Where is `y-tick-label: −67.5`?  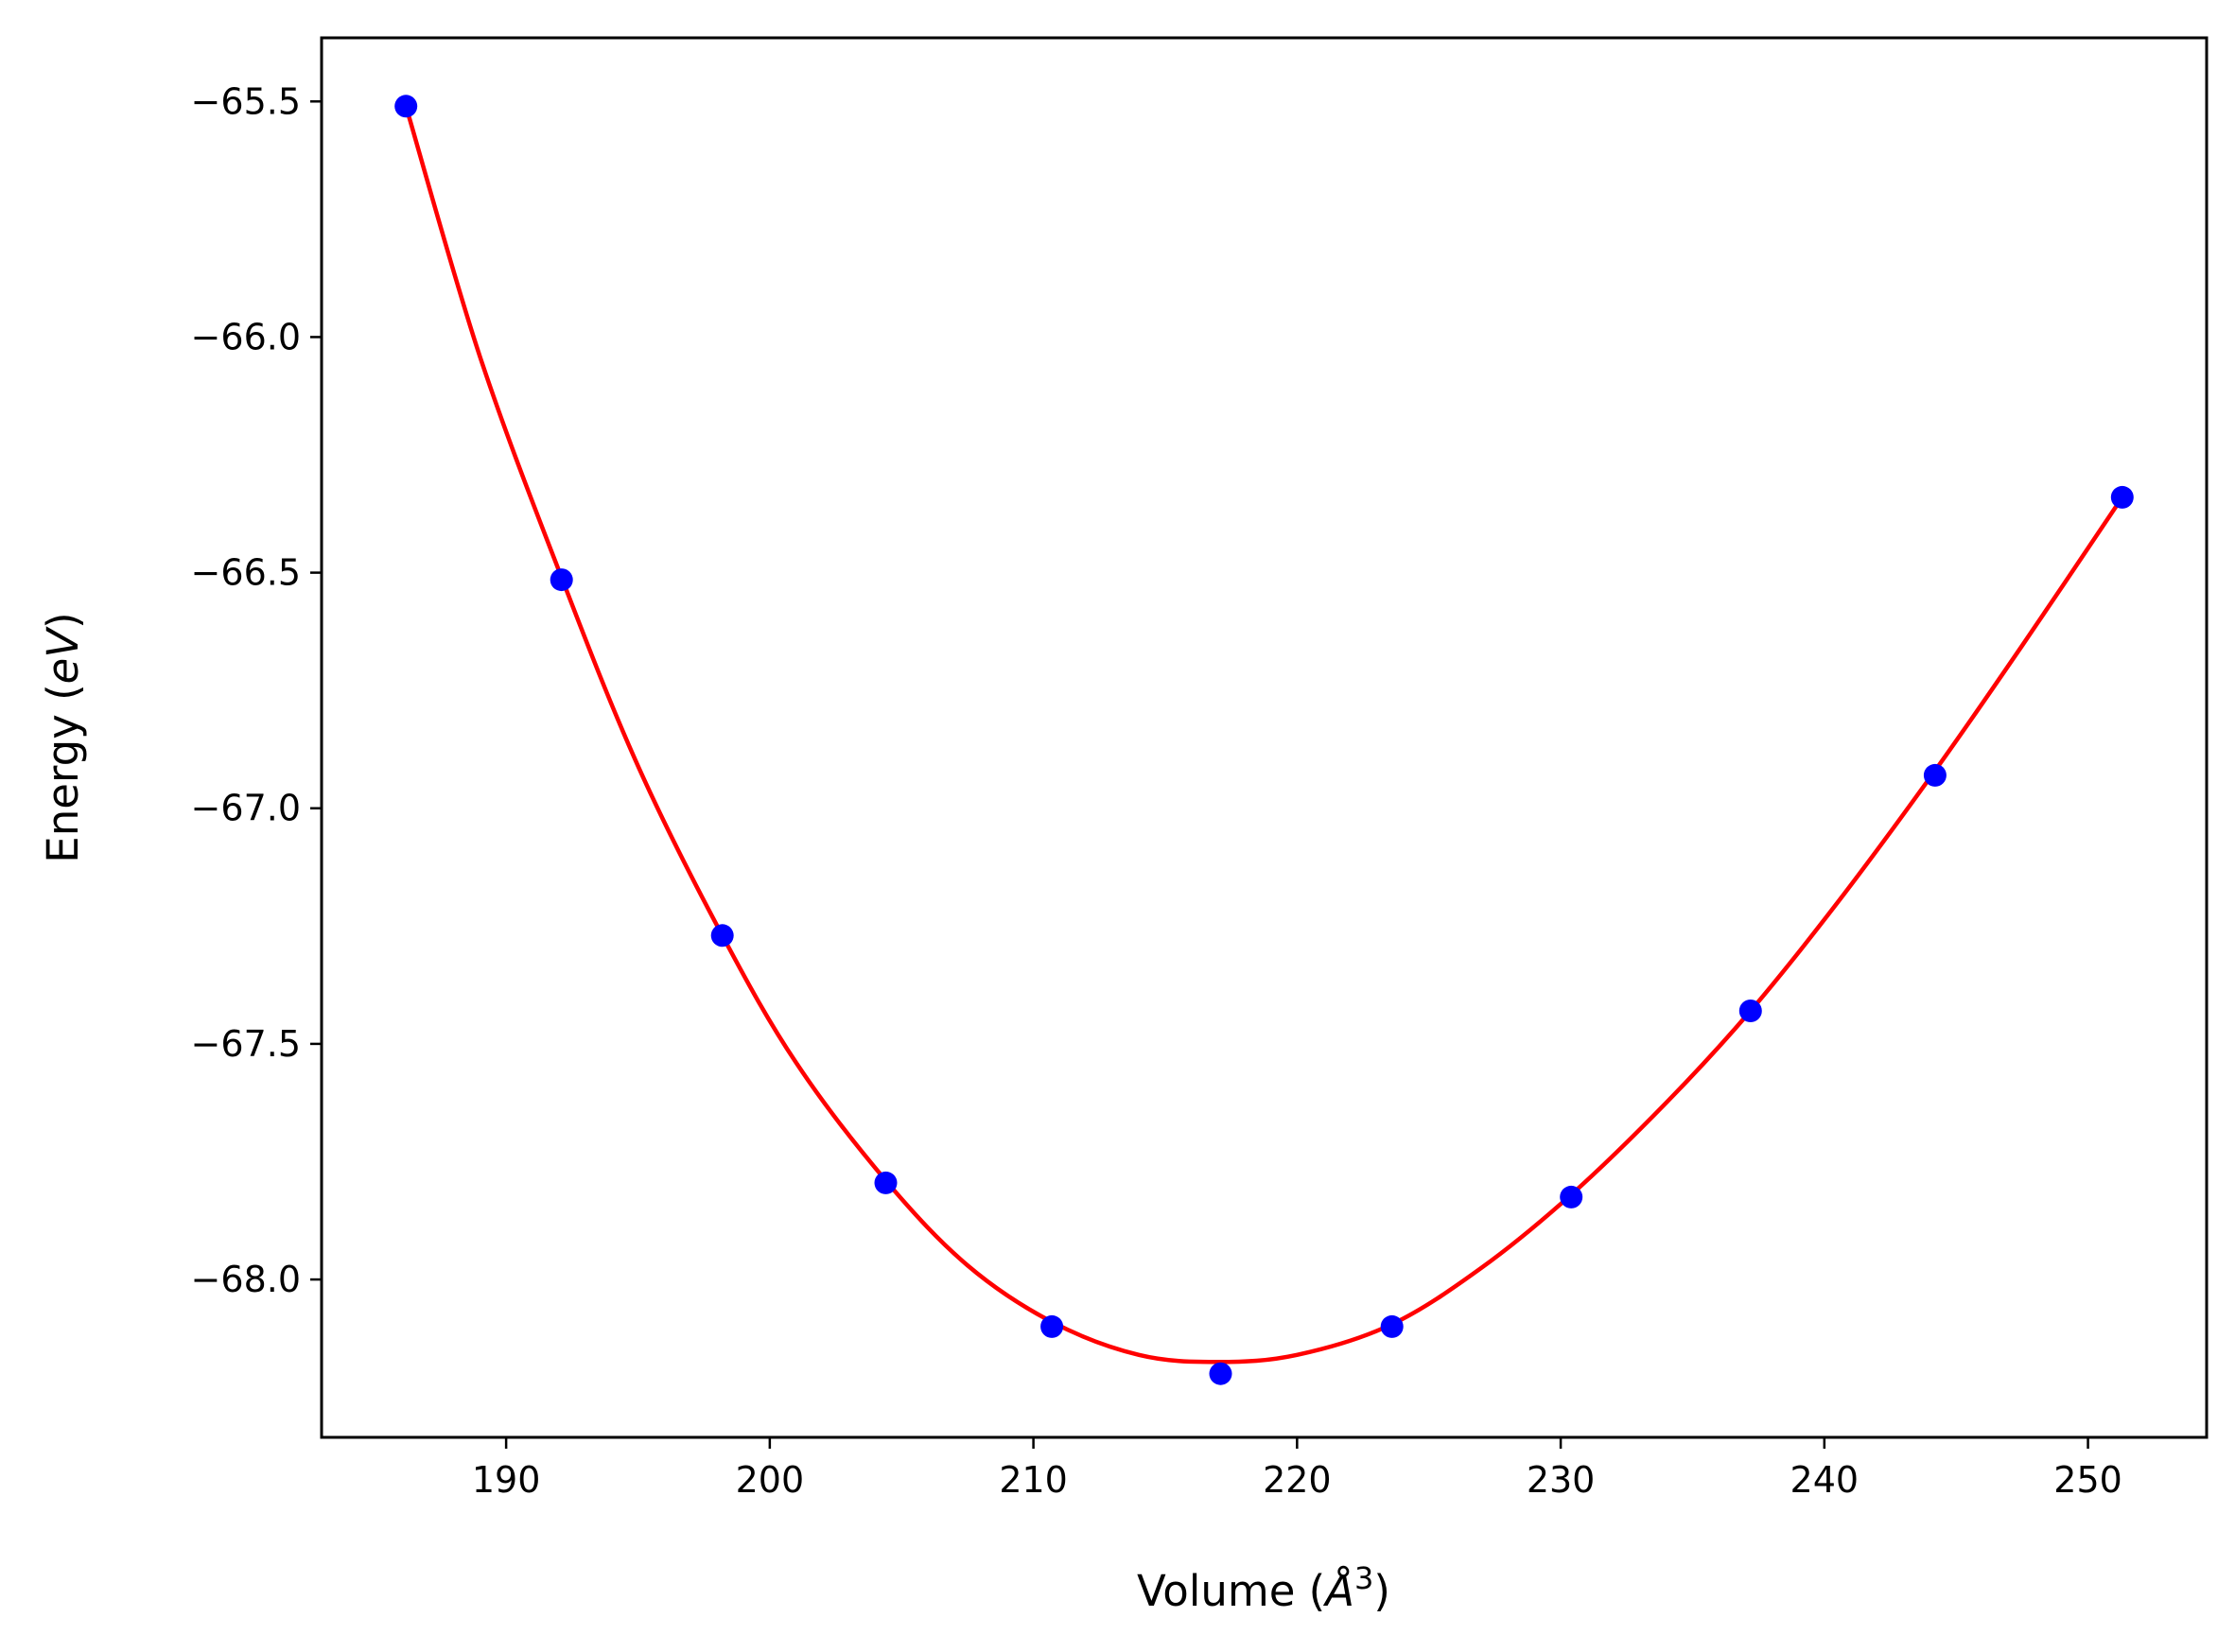 y-tick-label: −67.5 is located at coordinates (246, 1044).